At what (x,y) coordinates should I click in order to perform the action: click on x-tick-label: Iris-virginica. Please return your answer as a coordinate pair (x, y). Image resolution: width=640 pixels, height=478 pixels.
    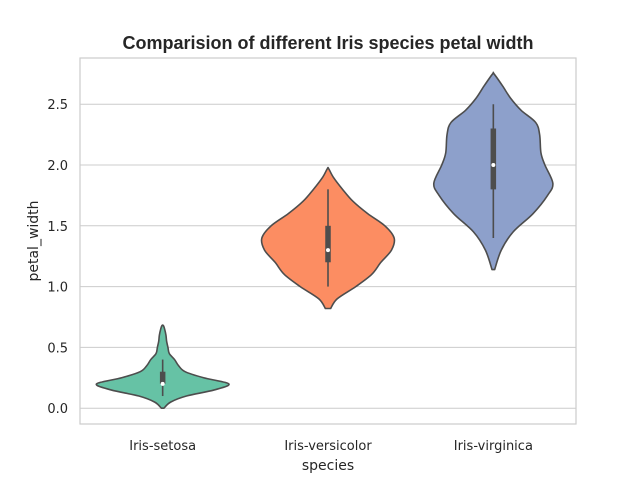
    Looking at the image, I should click on (493, 446).